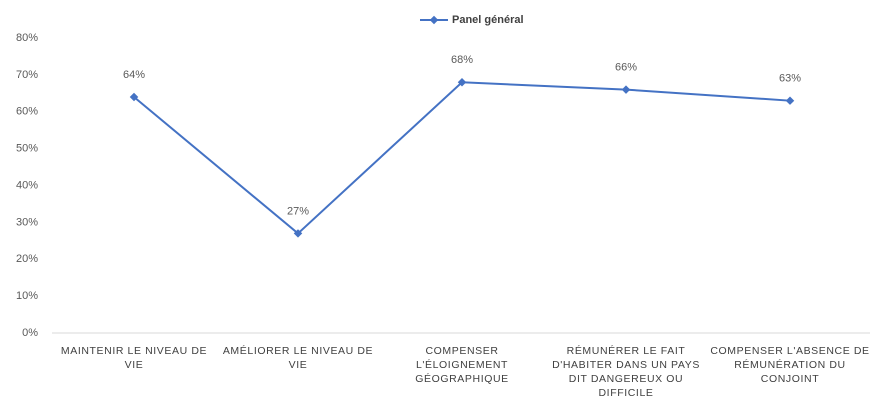 This screenshot has height=406, width=872. Describe the element at coordinates (790, 79) in the screenshot. I see `data-label: 63%` at that location.